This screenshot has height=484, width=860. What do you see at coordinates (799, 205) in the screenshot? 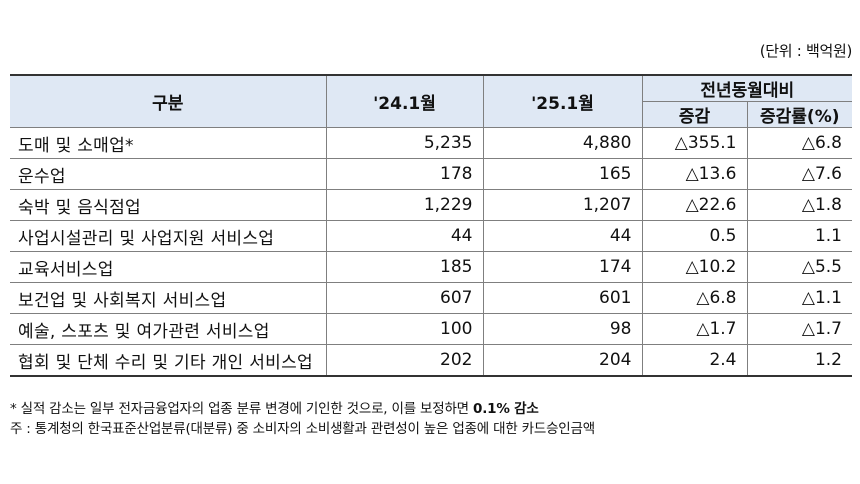
I see `row-rate: △1.8` at bounding box center [799, 205].